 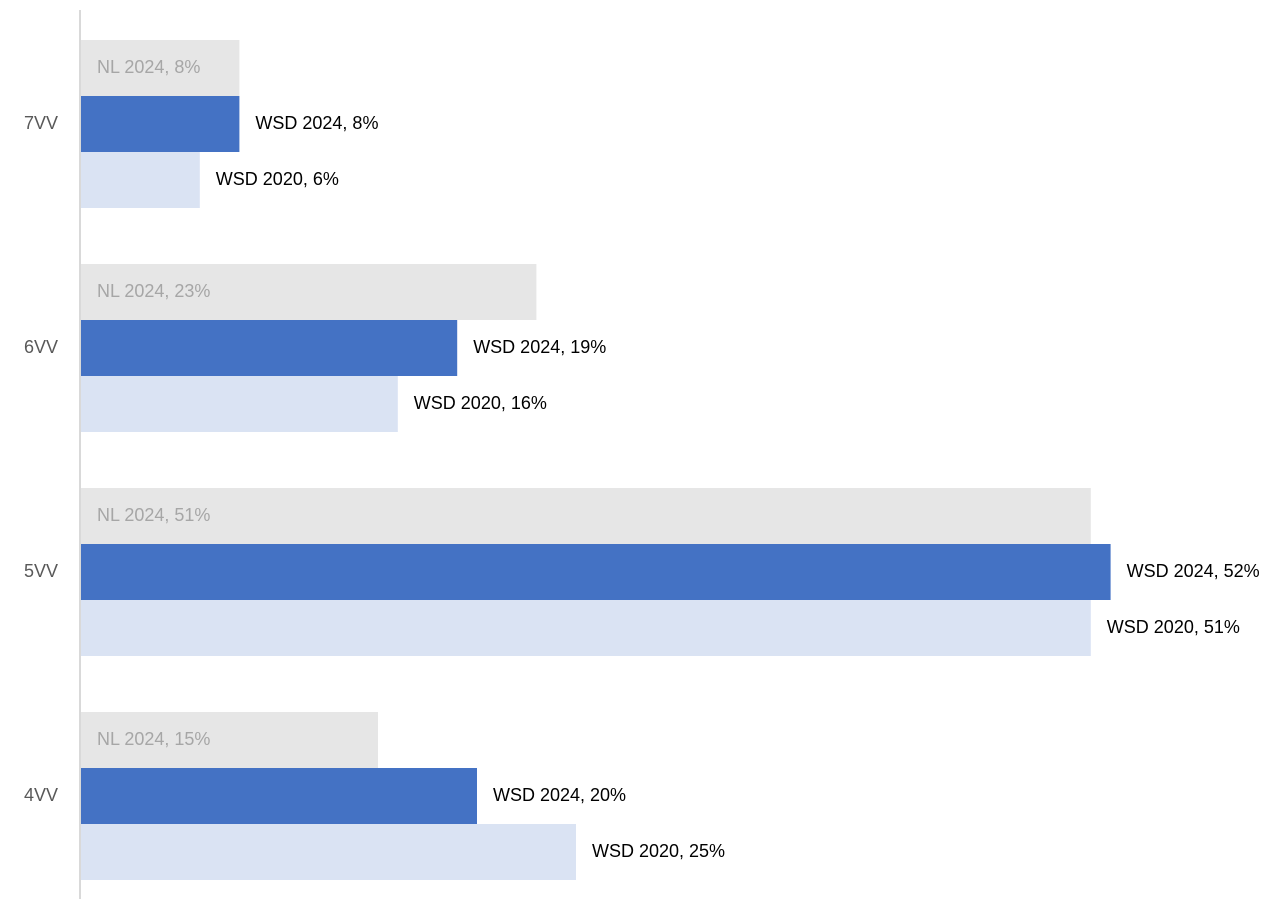 I want to click on data-label: WSD 2020, 51%, so click(x=1173, y=627).